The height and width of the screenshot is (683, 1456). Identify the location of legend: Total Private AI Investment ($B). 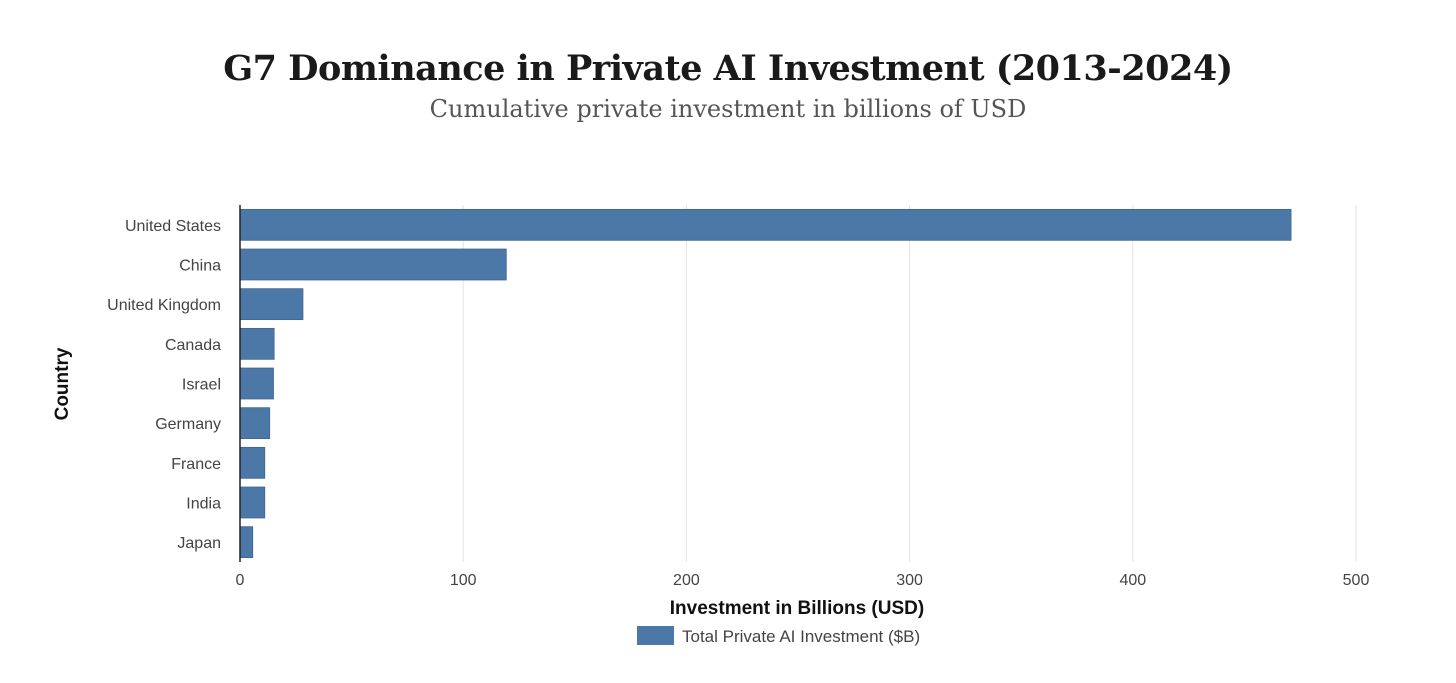
(778, 636).